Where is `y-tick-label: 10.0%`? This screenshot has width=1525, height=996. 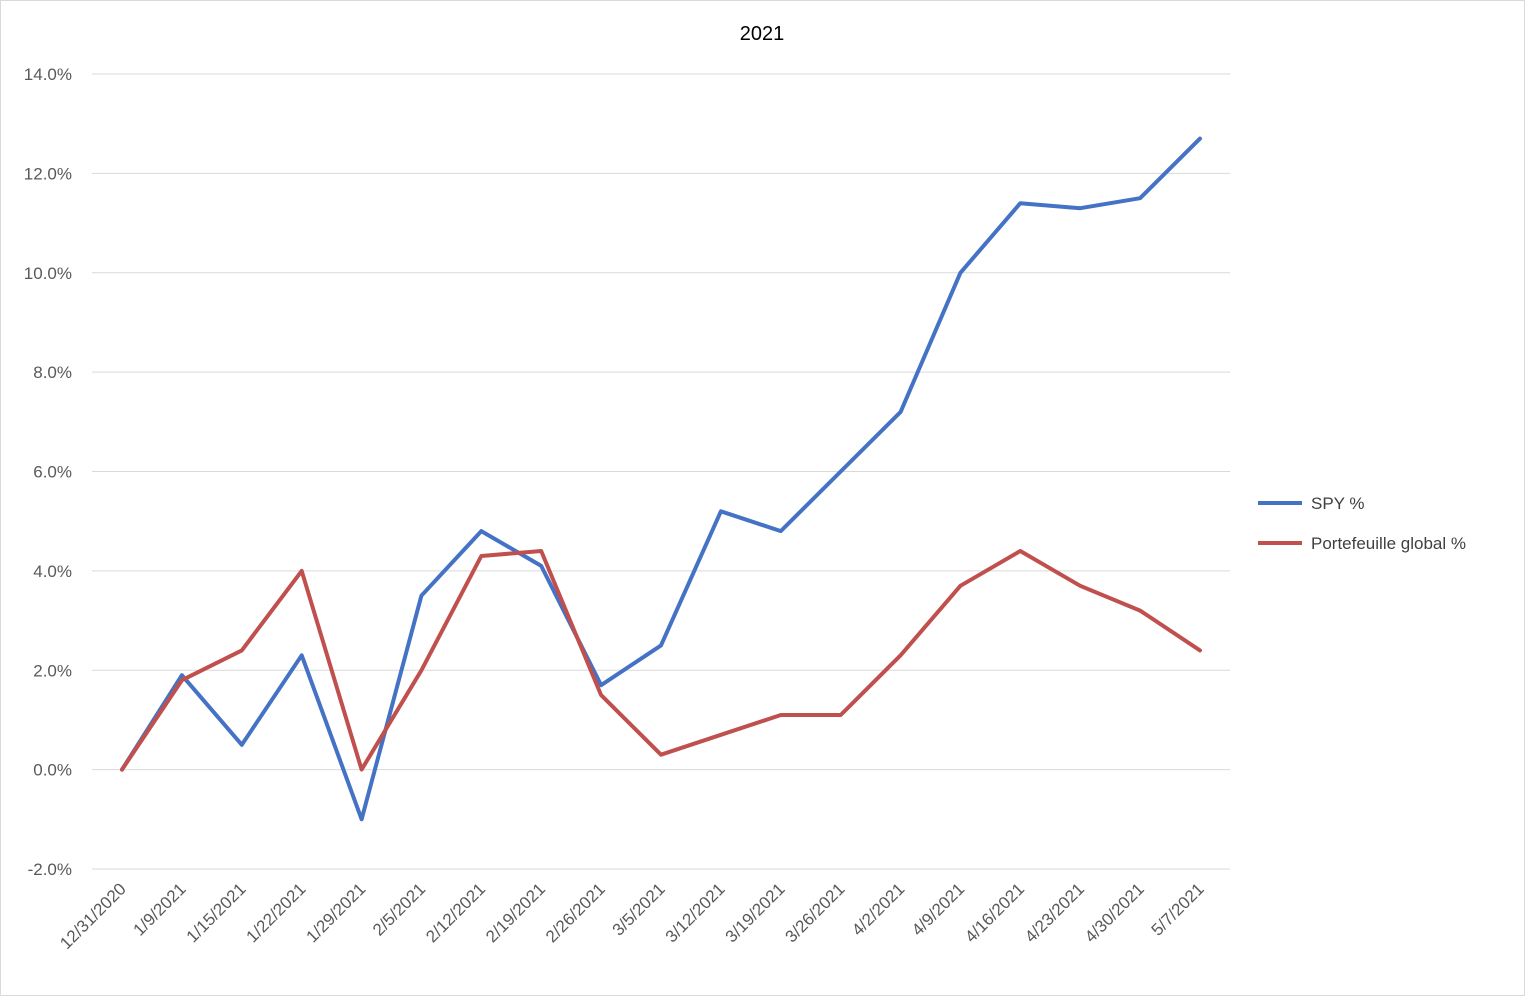 y-tick-label: 10.0% is located at coordinates (48, 273).